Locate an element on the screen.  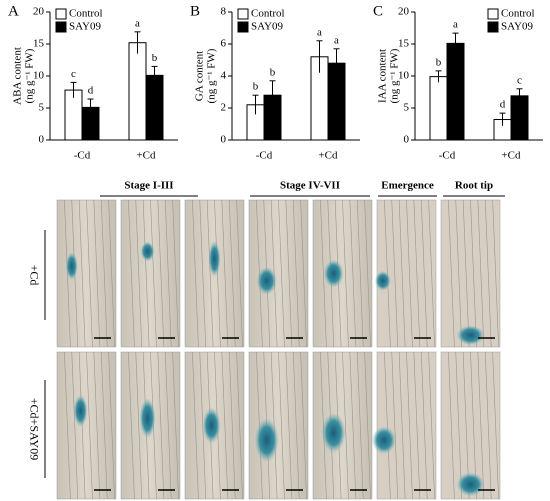
column-header: Root tip is located at coordinates (474, 186).